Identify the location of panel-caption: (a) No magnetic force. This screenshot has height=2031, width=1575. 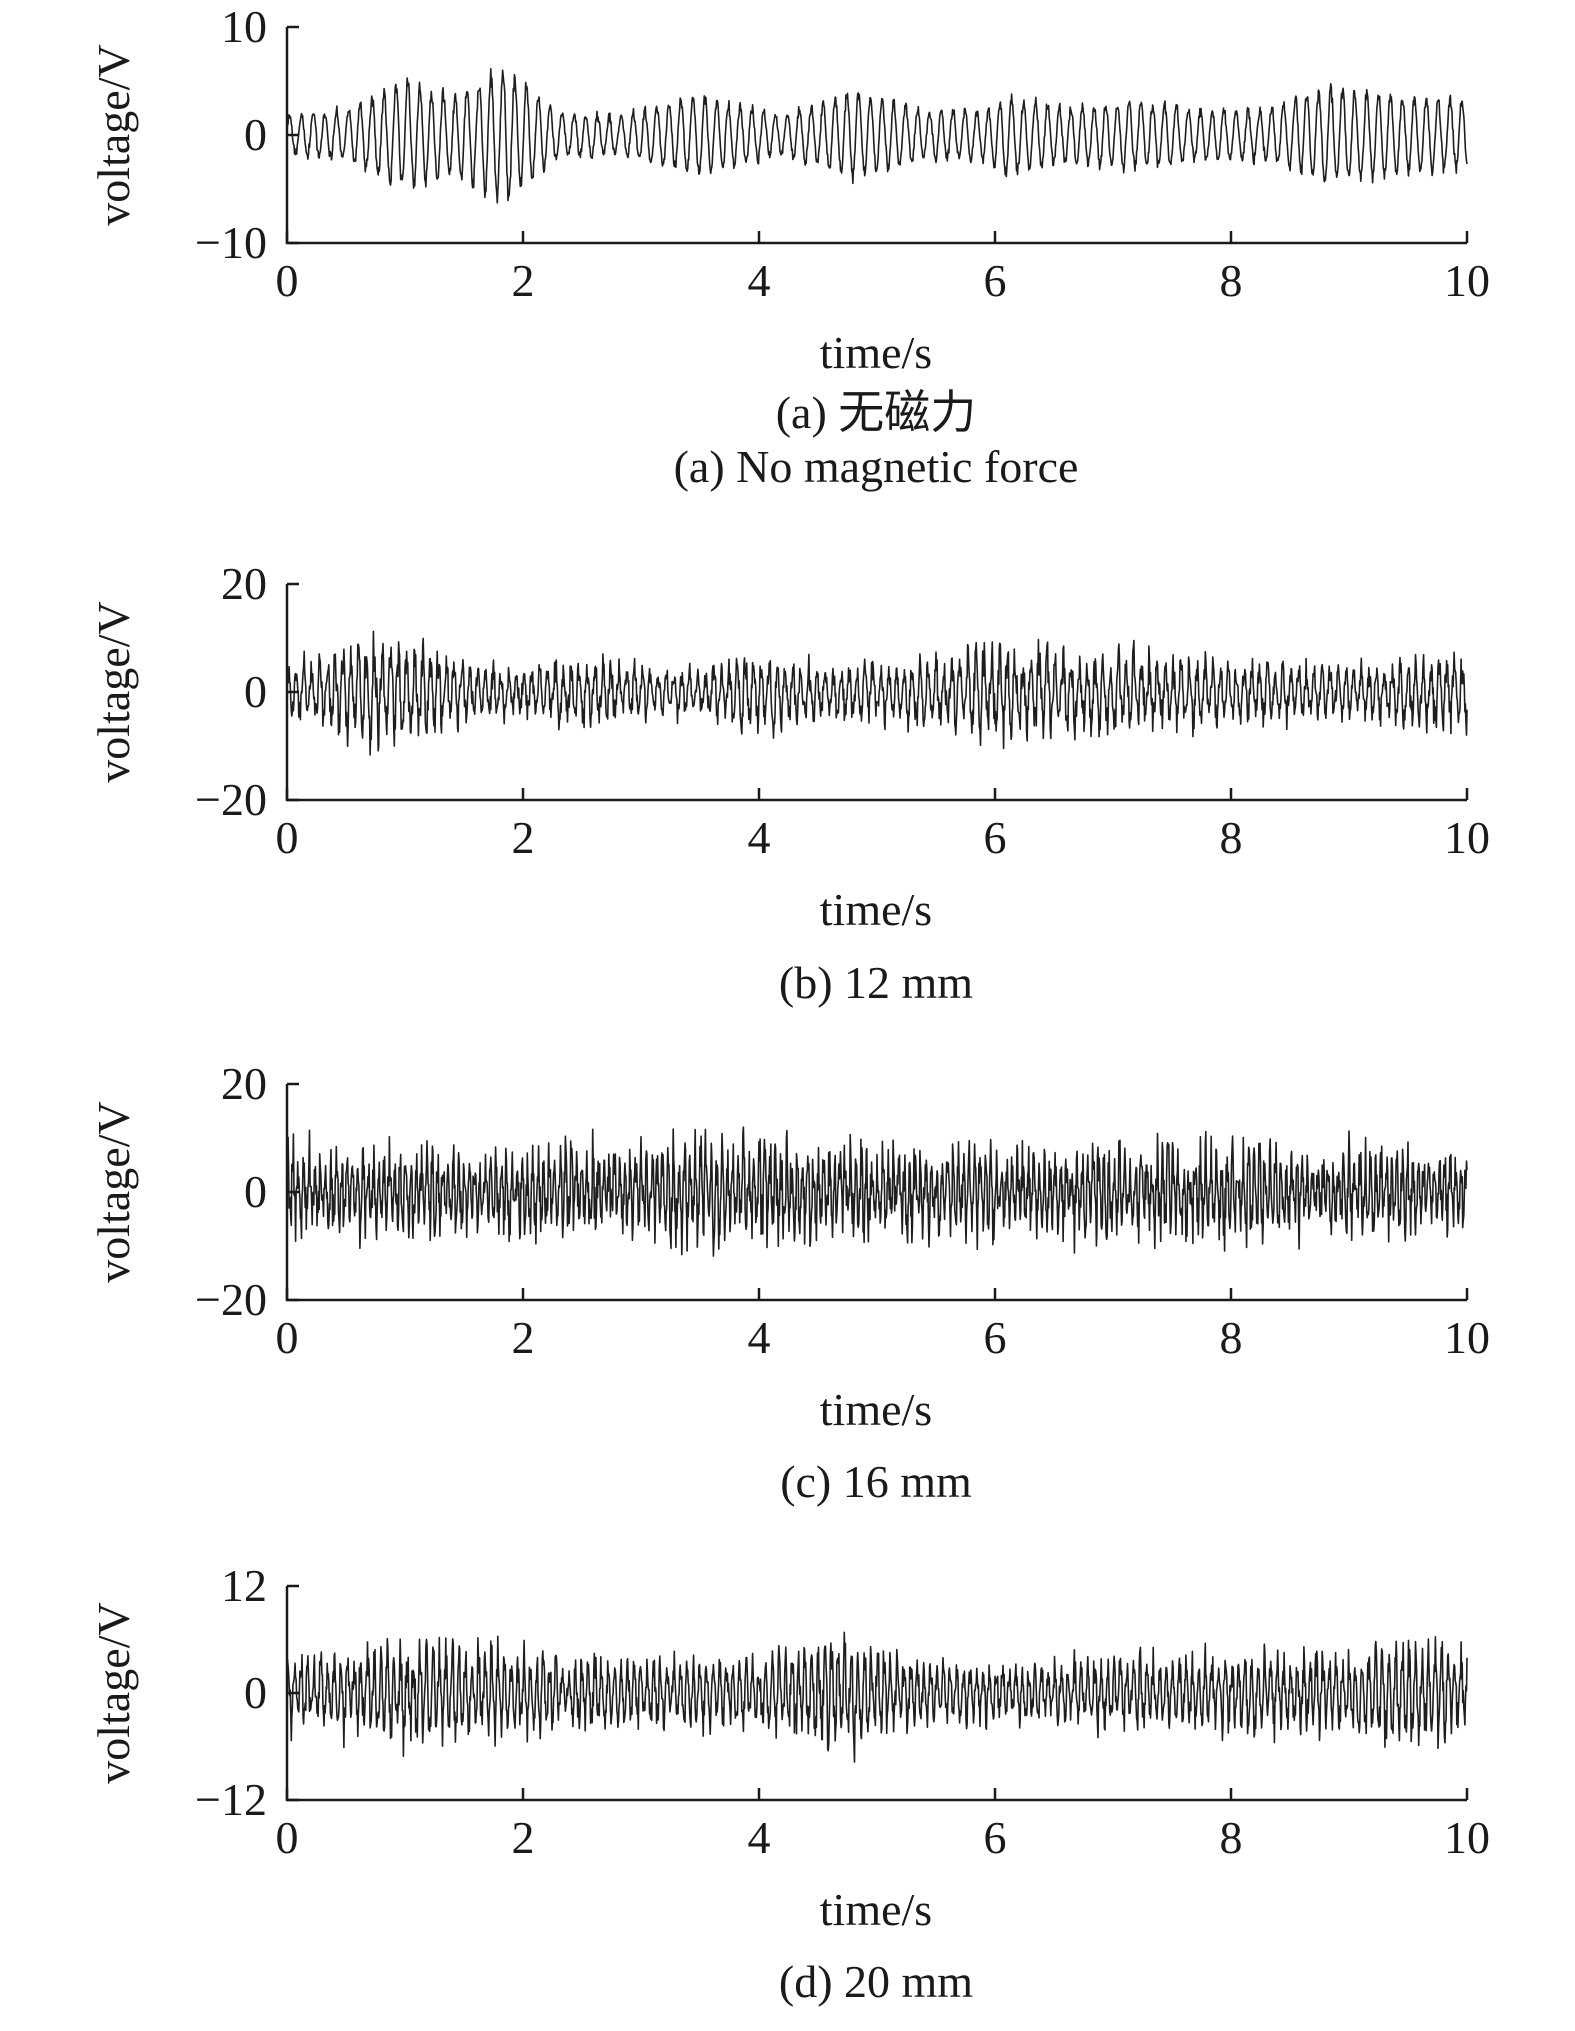
(876, 466).